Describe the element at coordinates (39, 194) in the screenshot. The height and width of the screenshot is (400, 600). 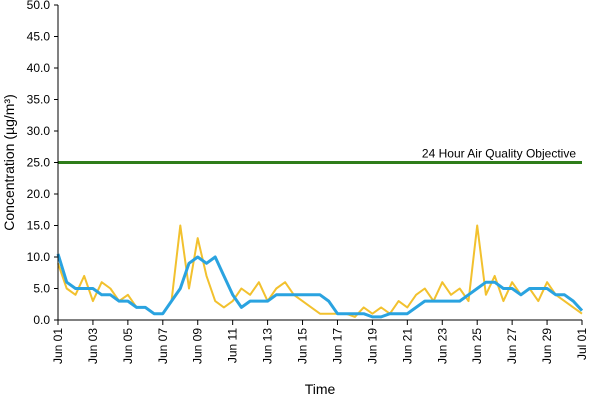
I see `y-tick-label: 20.0` at that location.